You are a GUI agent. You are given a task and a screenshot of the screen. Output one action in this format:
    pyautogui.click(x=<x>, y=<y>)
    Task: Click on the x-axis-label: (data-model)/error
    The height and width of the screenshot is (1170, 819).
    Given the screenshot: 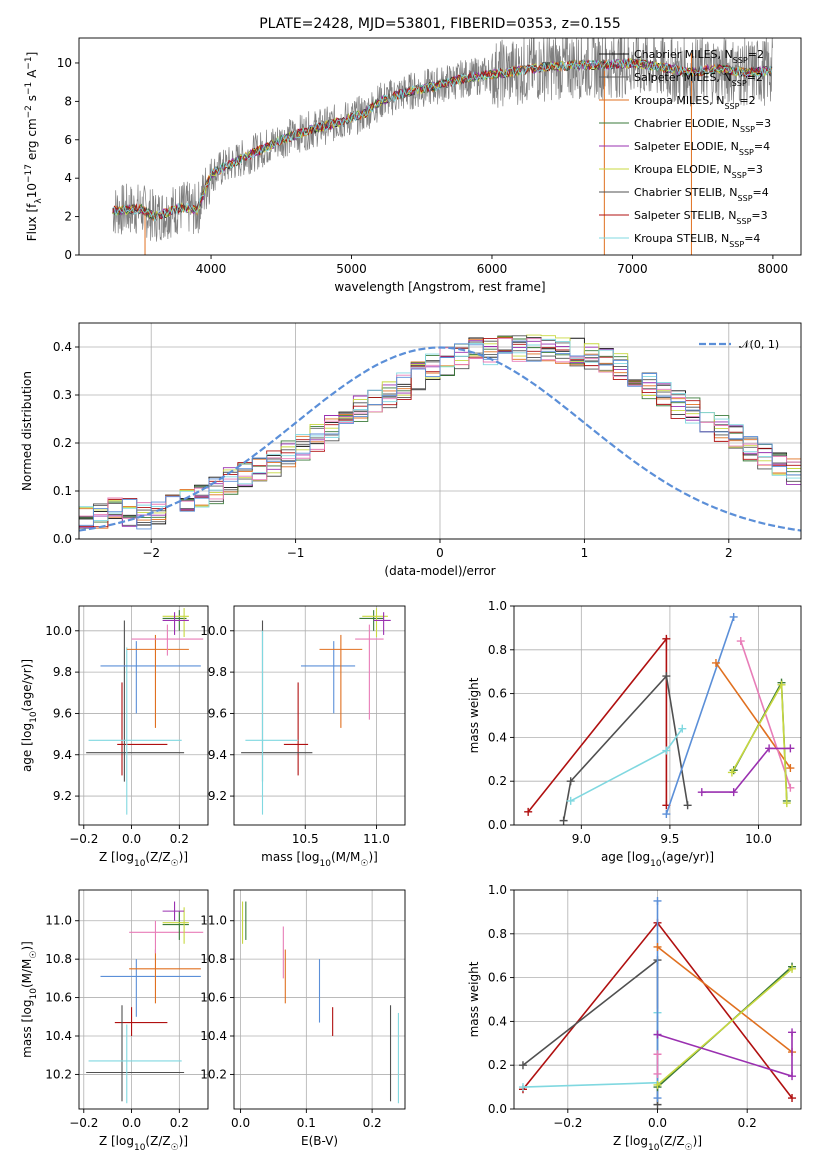 What is the action you would take?
    pyautogui.click(x=439, y=571)
    